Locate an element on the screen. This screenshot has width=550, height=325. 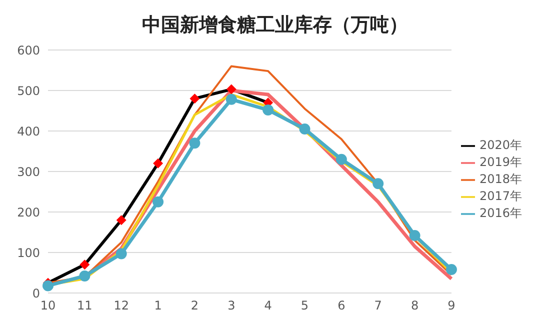
y-tick-label: 300 is located at coordinates (28, 171).